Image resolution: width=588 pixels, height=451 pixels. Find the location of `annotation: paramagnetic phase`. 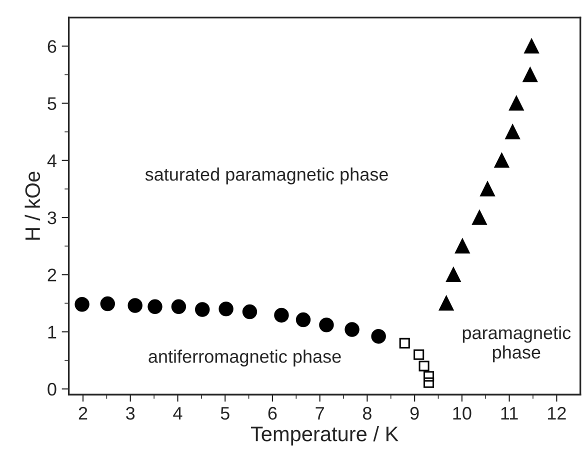

annotation: paramagnetic phase is located at coordinates (516, 344).